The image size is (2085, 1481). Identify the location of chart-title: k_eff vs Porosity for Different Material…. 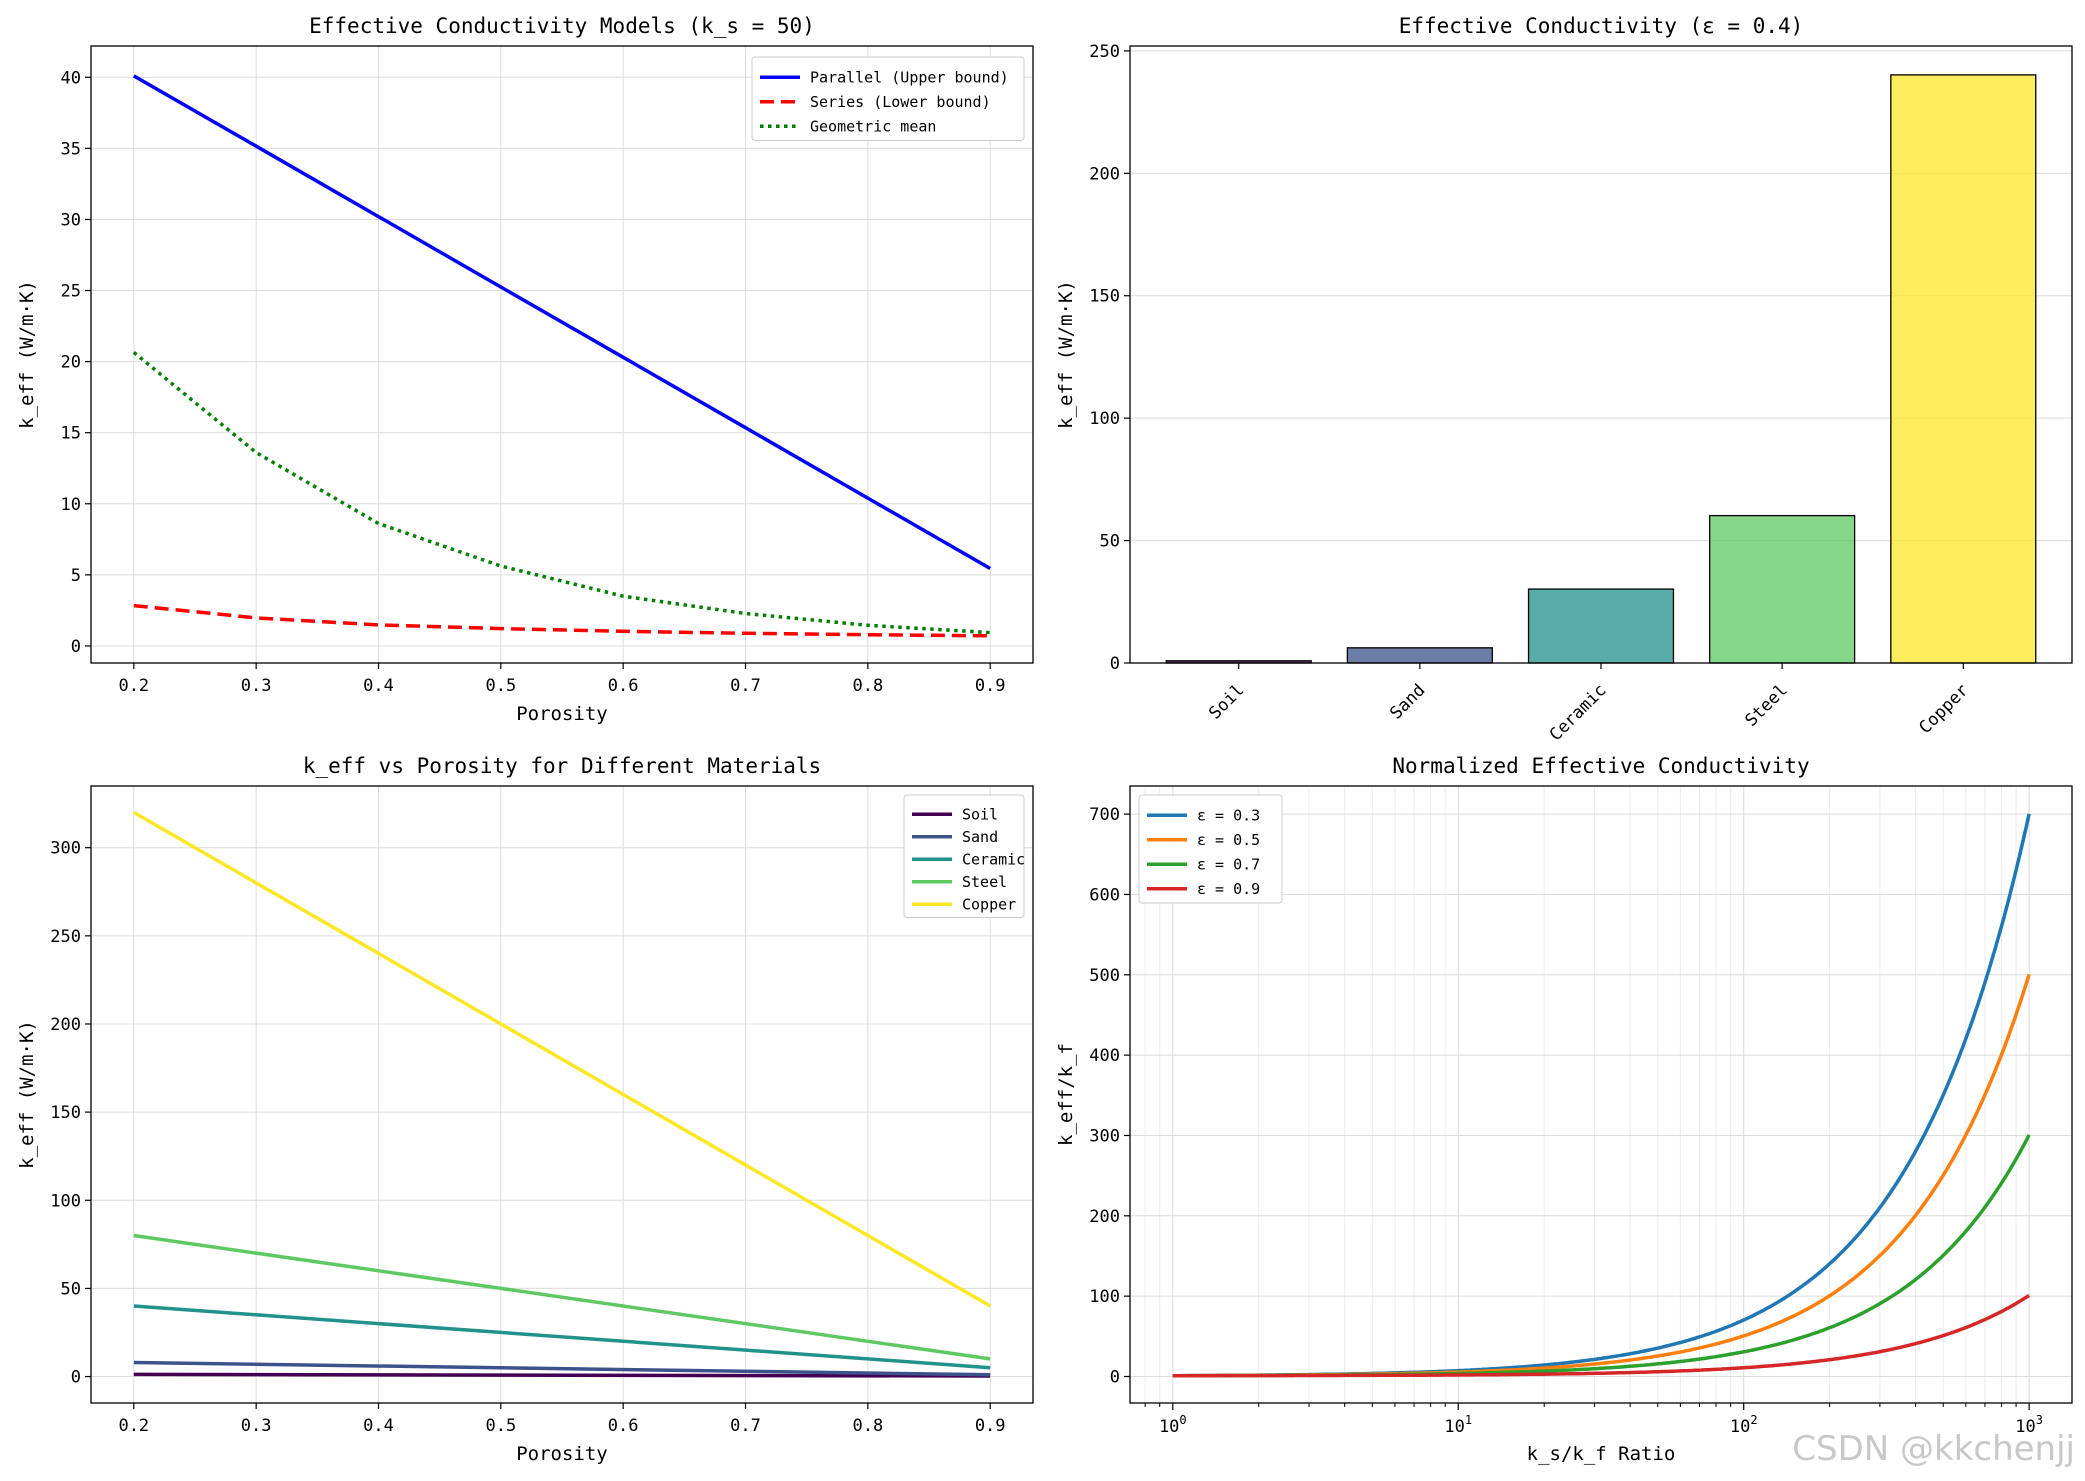
(562, 766).